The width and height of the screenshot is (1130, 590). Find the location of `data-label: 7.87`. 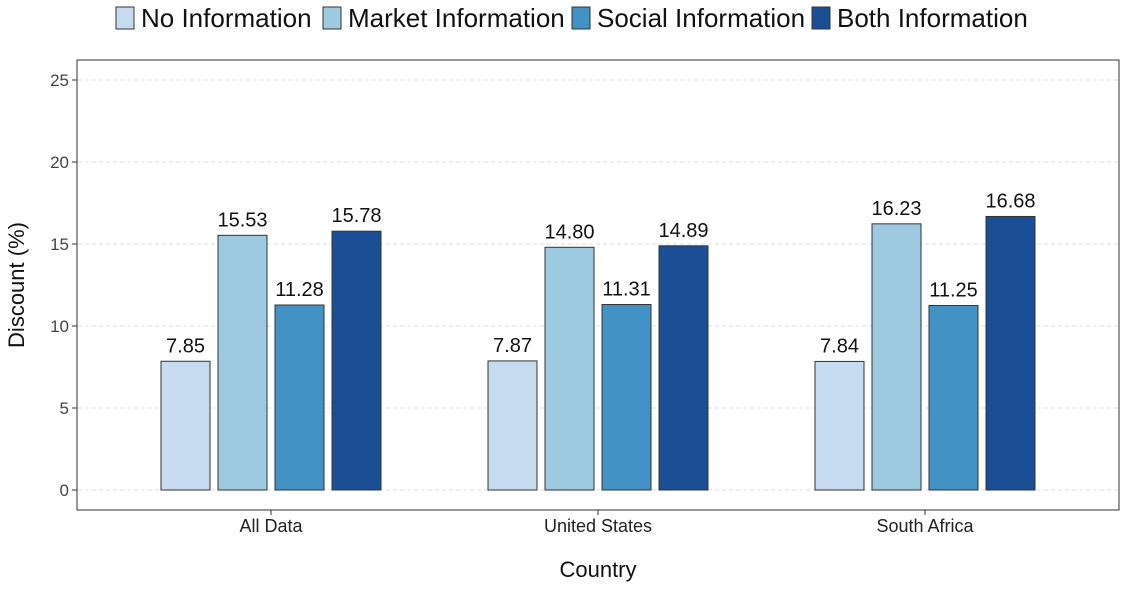

data-label: 7.87 is located at coordinates (512, 346).